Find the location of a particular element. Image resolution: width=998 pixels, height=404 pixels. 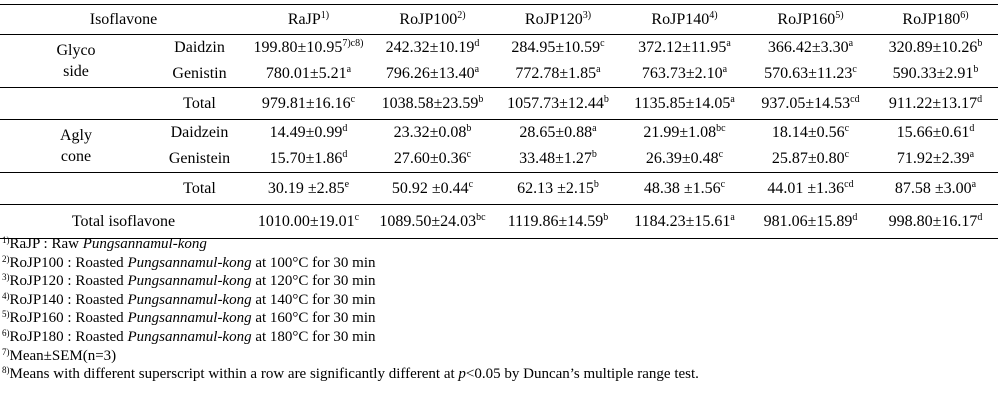

cell-value: 1184.23±15.61 is located at coordinates (682, 221).